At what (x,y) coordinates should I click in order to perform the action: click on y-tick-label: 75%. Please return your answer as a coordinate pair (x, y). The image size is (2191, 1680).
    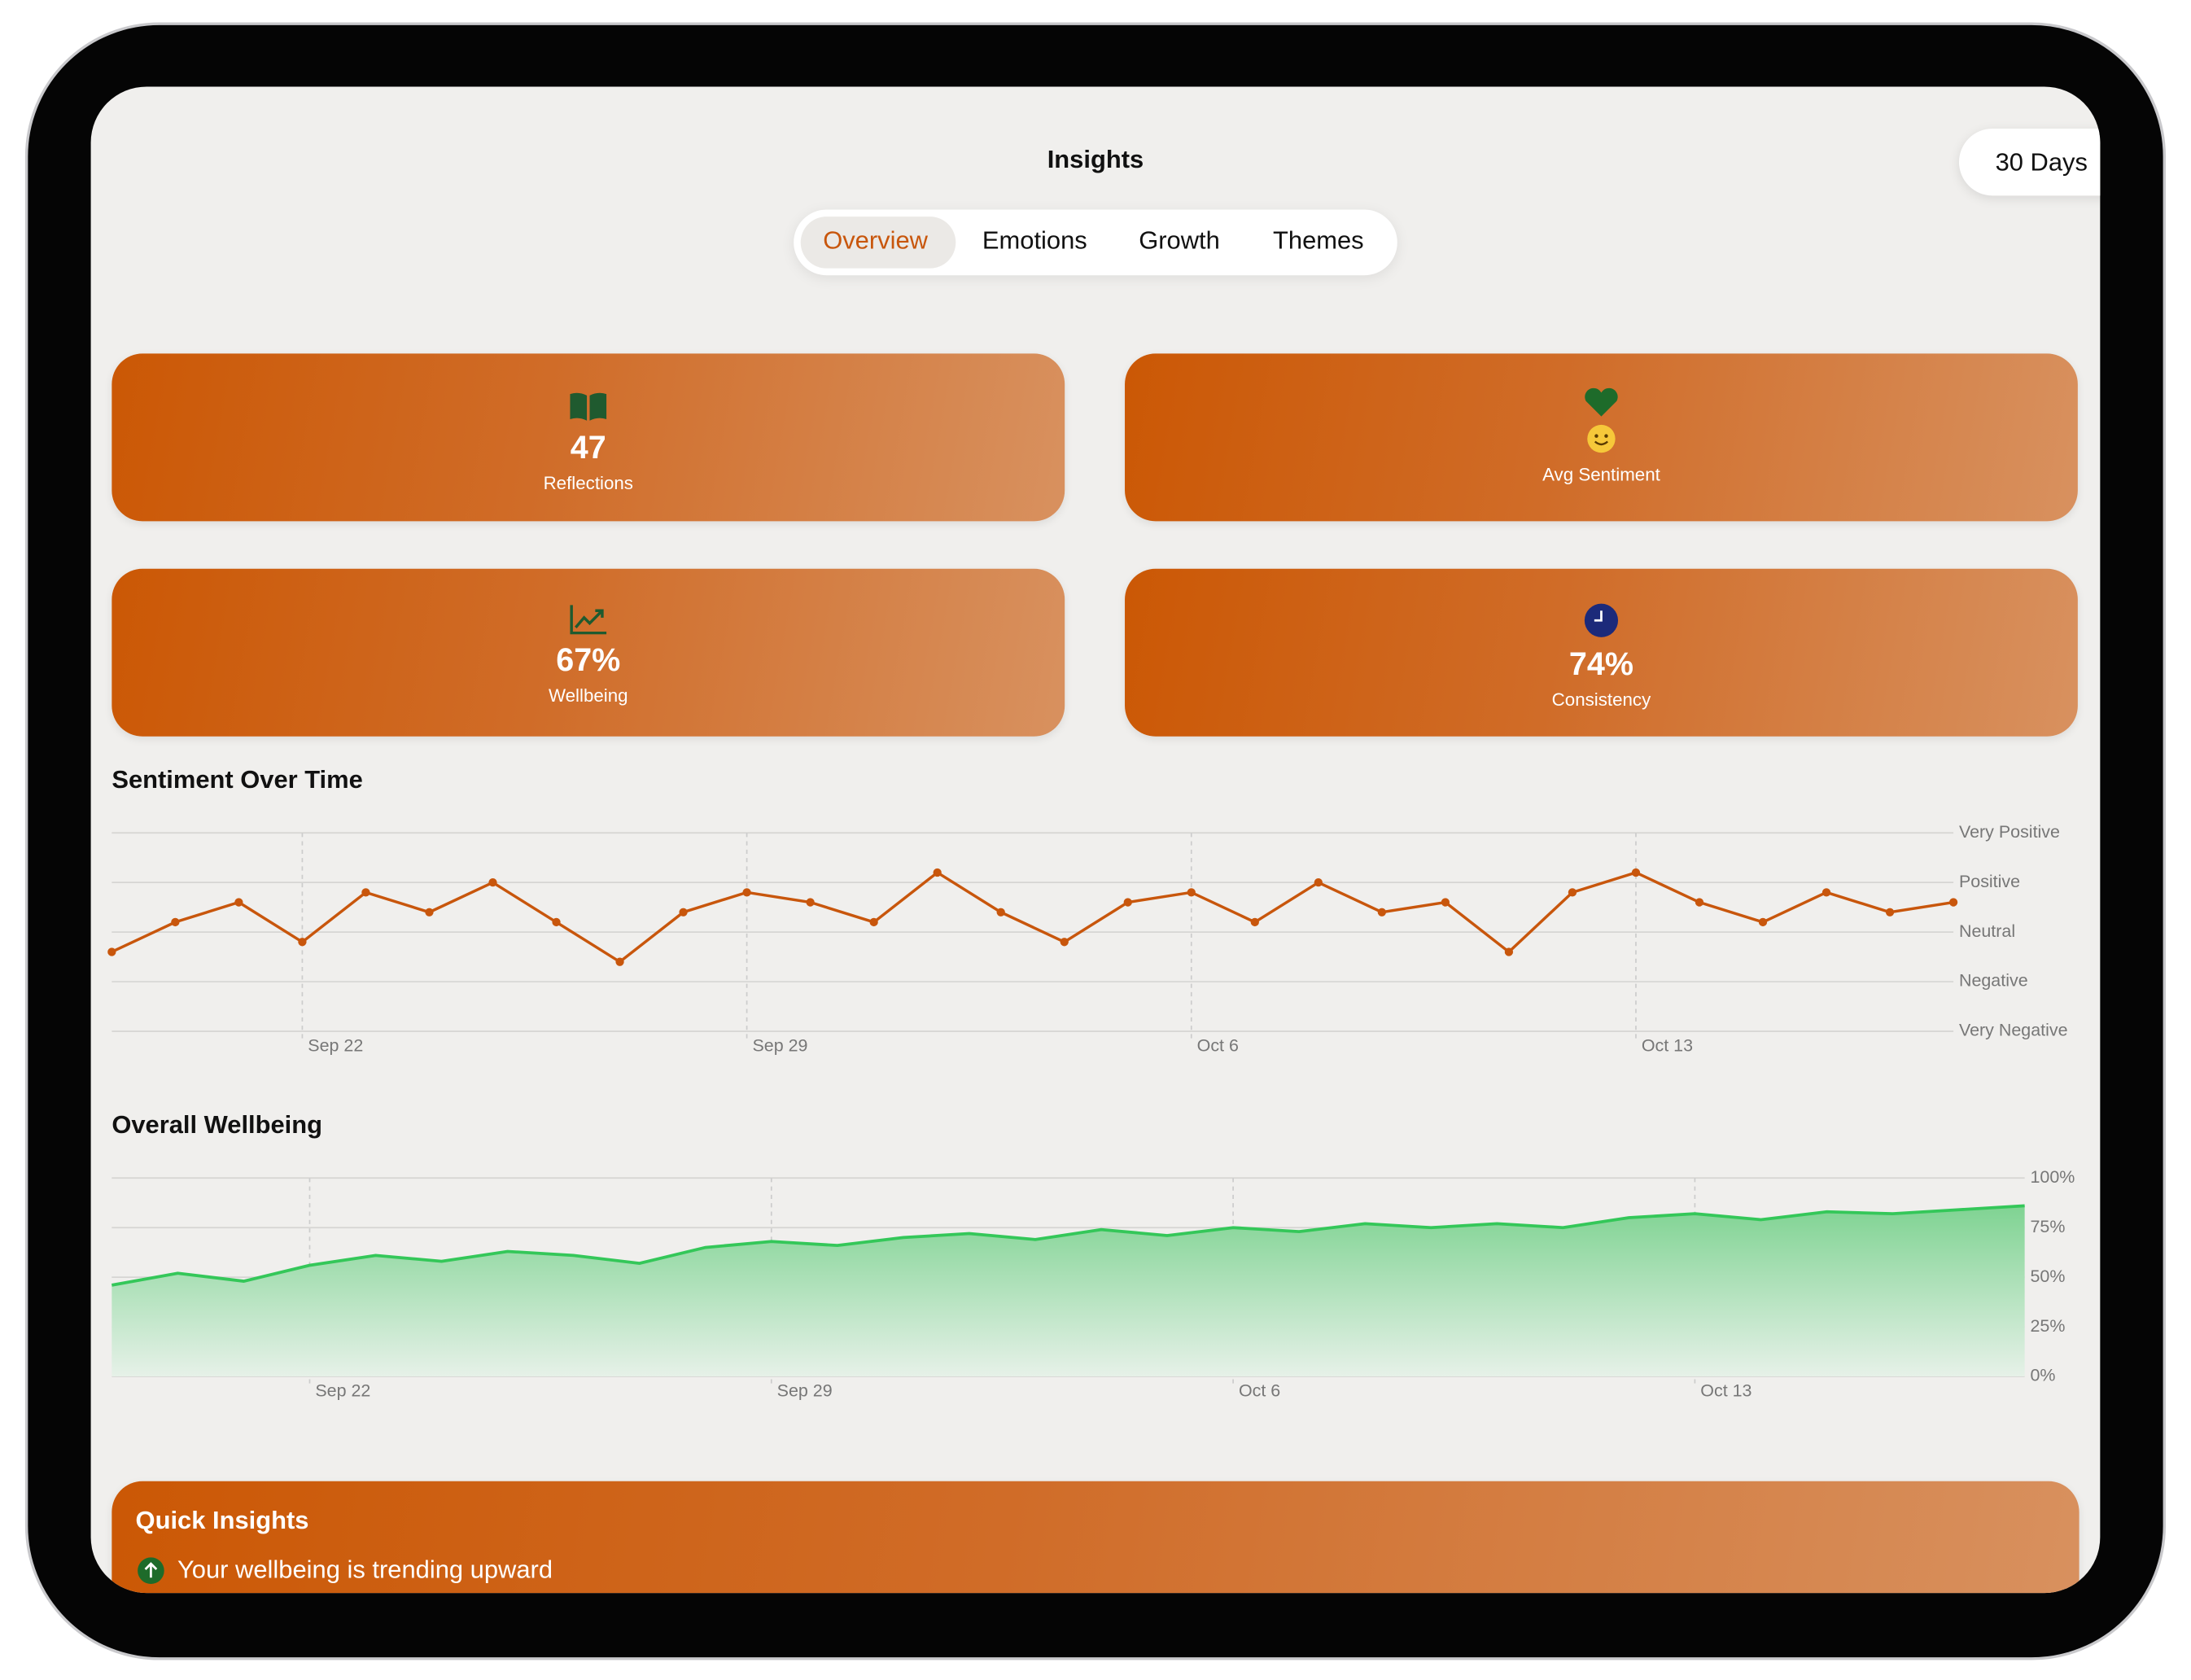
    Looking at the image, I should click on (2048, 1226).